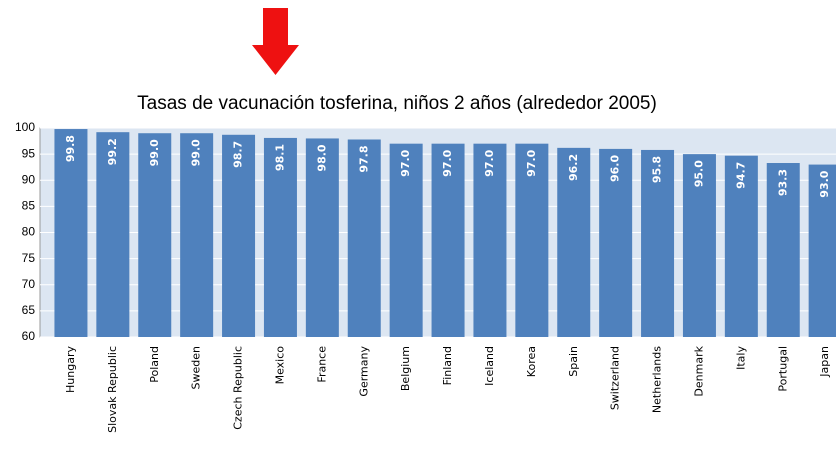 The image size is (836, 454). What do you see at coordinates (657, 169) in the screenshot?
I see `value-label: 95.8` at bounding box center [657, 169].